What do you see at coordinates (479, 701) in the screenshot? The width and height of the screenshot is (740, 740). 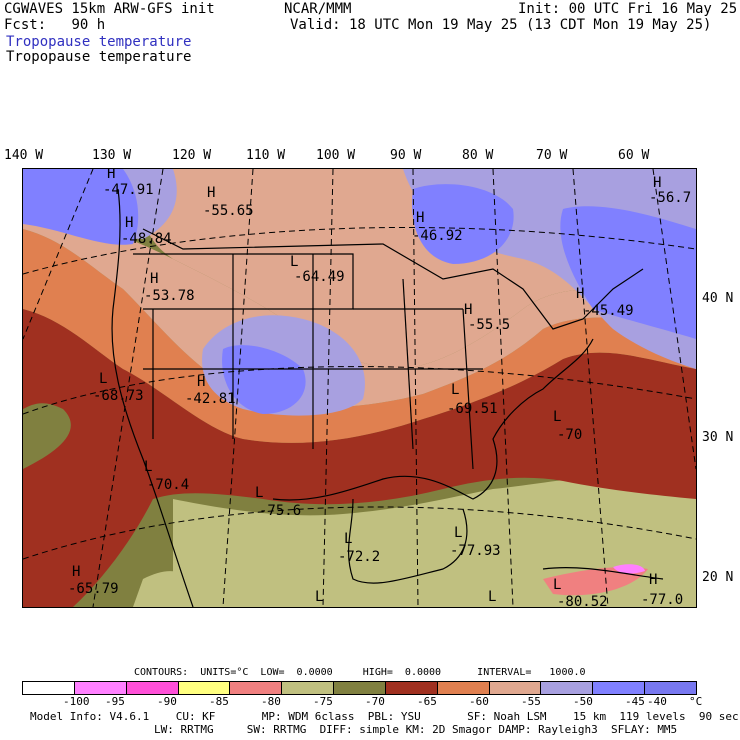 I see `colorbar-tick: -60` at bounding box center [479, 701].